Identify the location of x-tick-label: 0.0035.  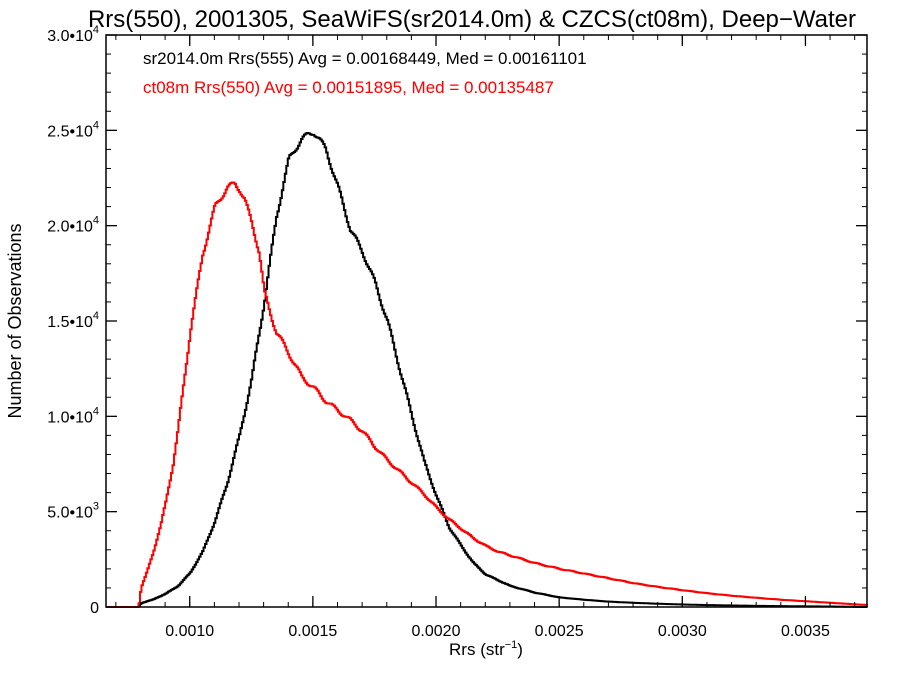
(805, 631).